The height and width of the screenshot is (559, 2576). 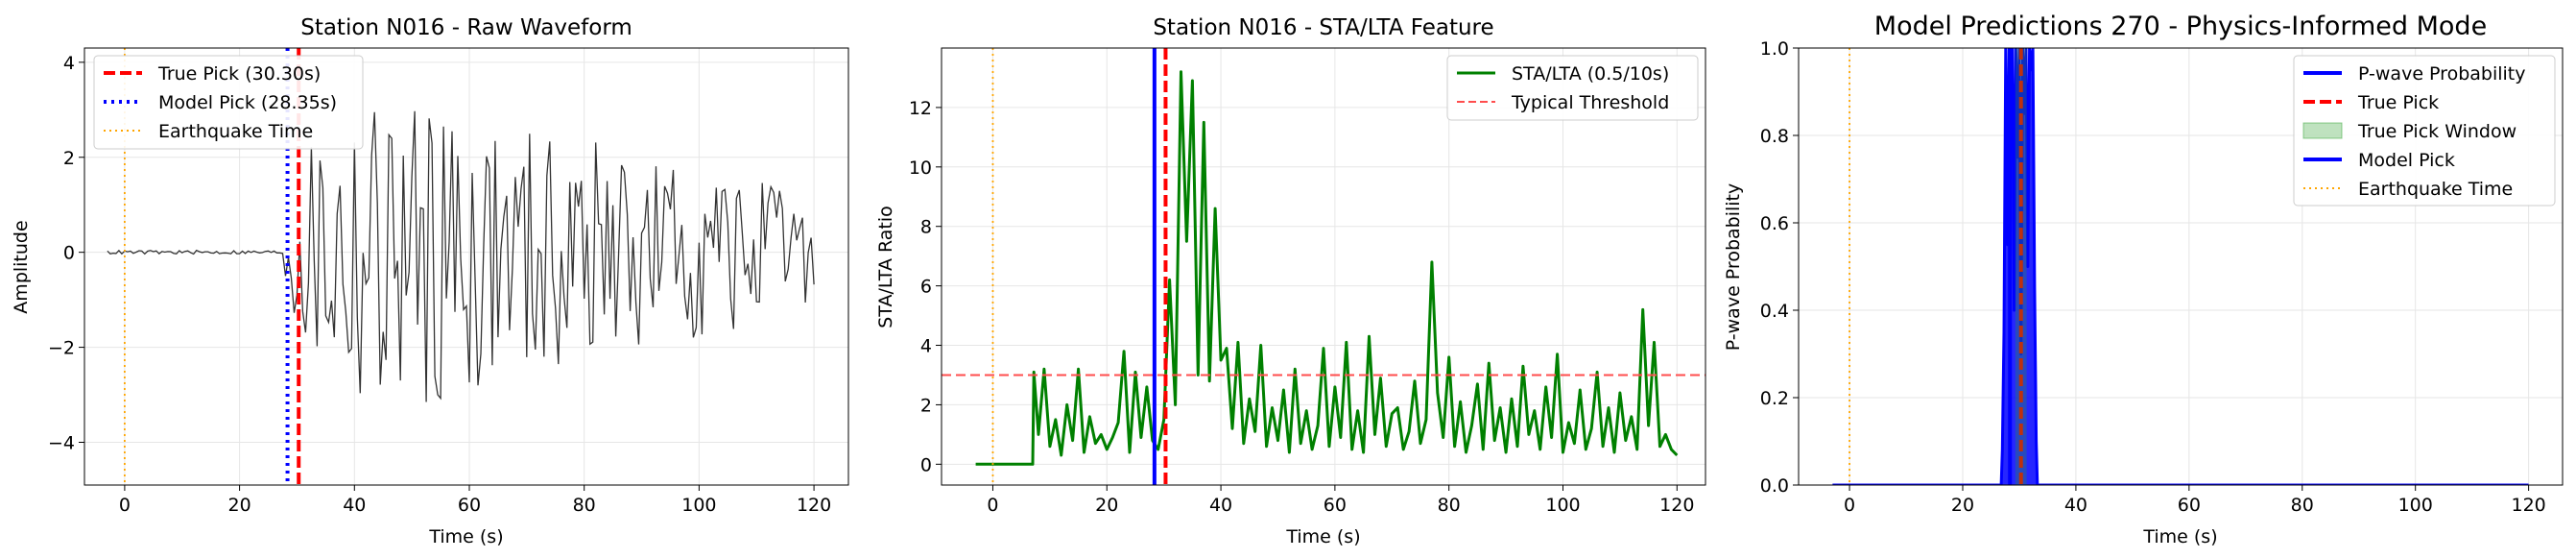 I want to click on chart-title-2: Station N016 - STA/LTA Feature, so click(x=1323, y=27).